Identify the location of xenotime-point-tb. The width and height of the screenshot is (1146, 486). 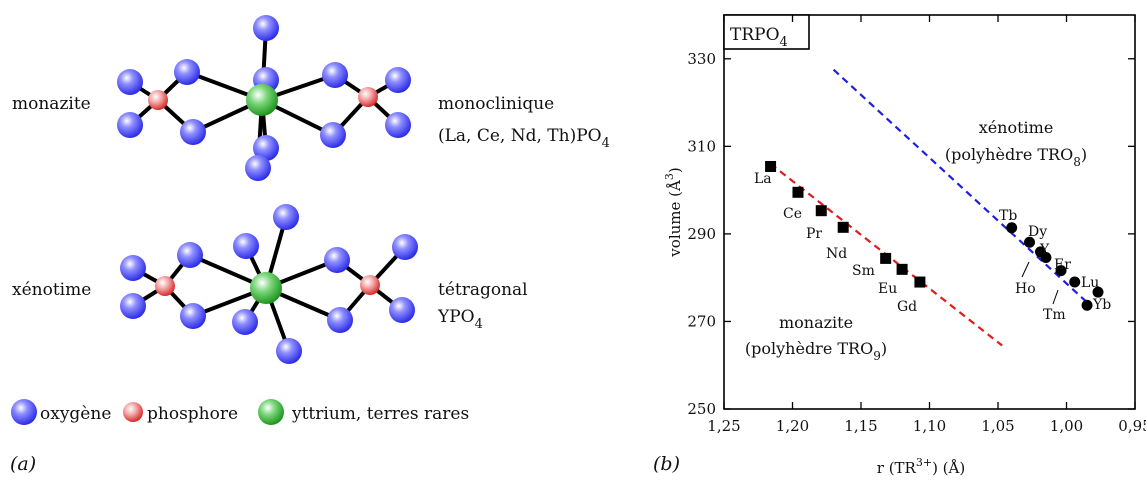
(1012, 228).